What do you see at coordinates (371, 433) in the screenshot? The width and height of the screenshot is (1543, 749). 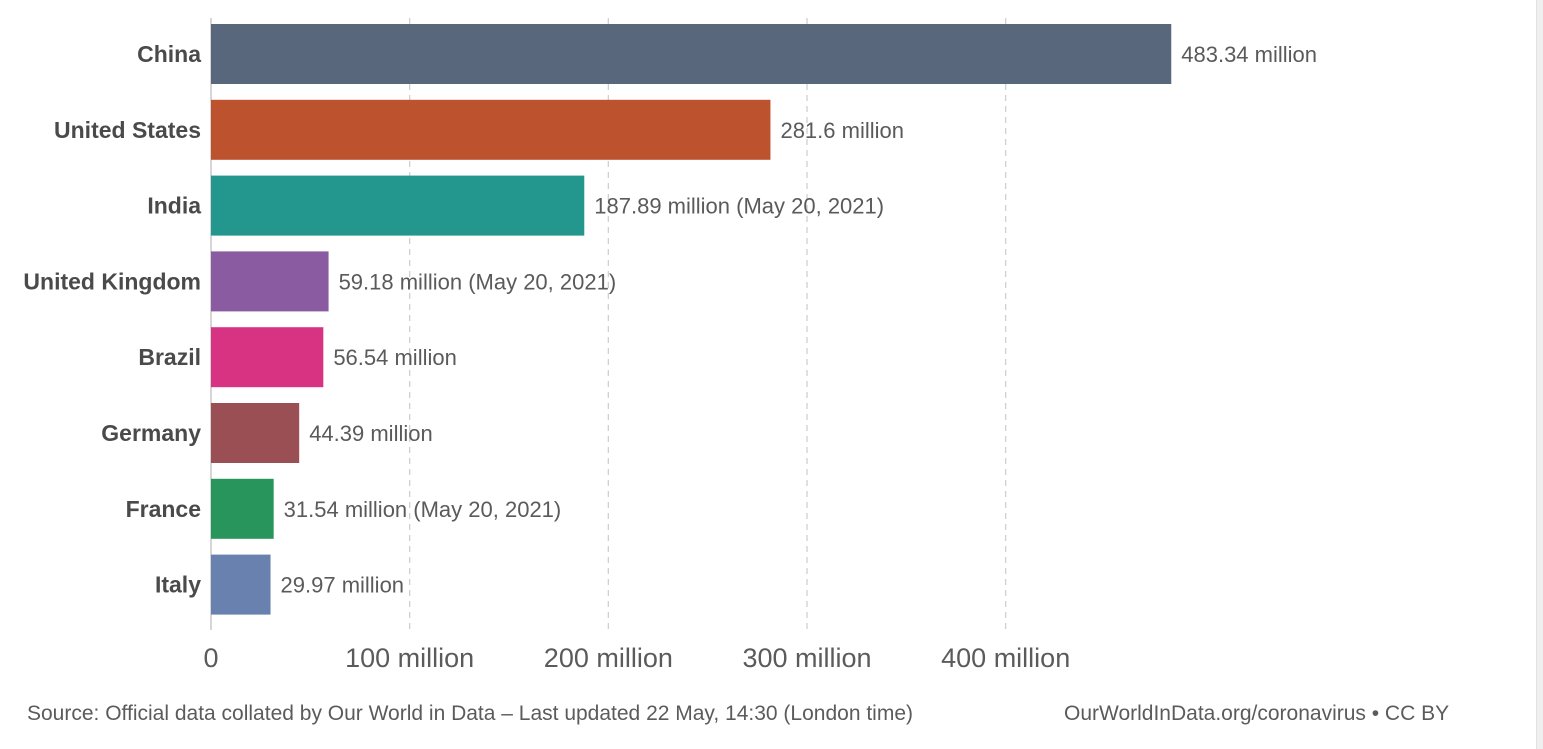 I see `value-label: 44.39 million` at bounding box center [371, 433].